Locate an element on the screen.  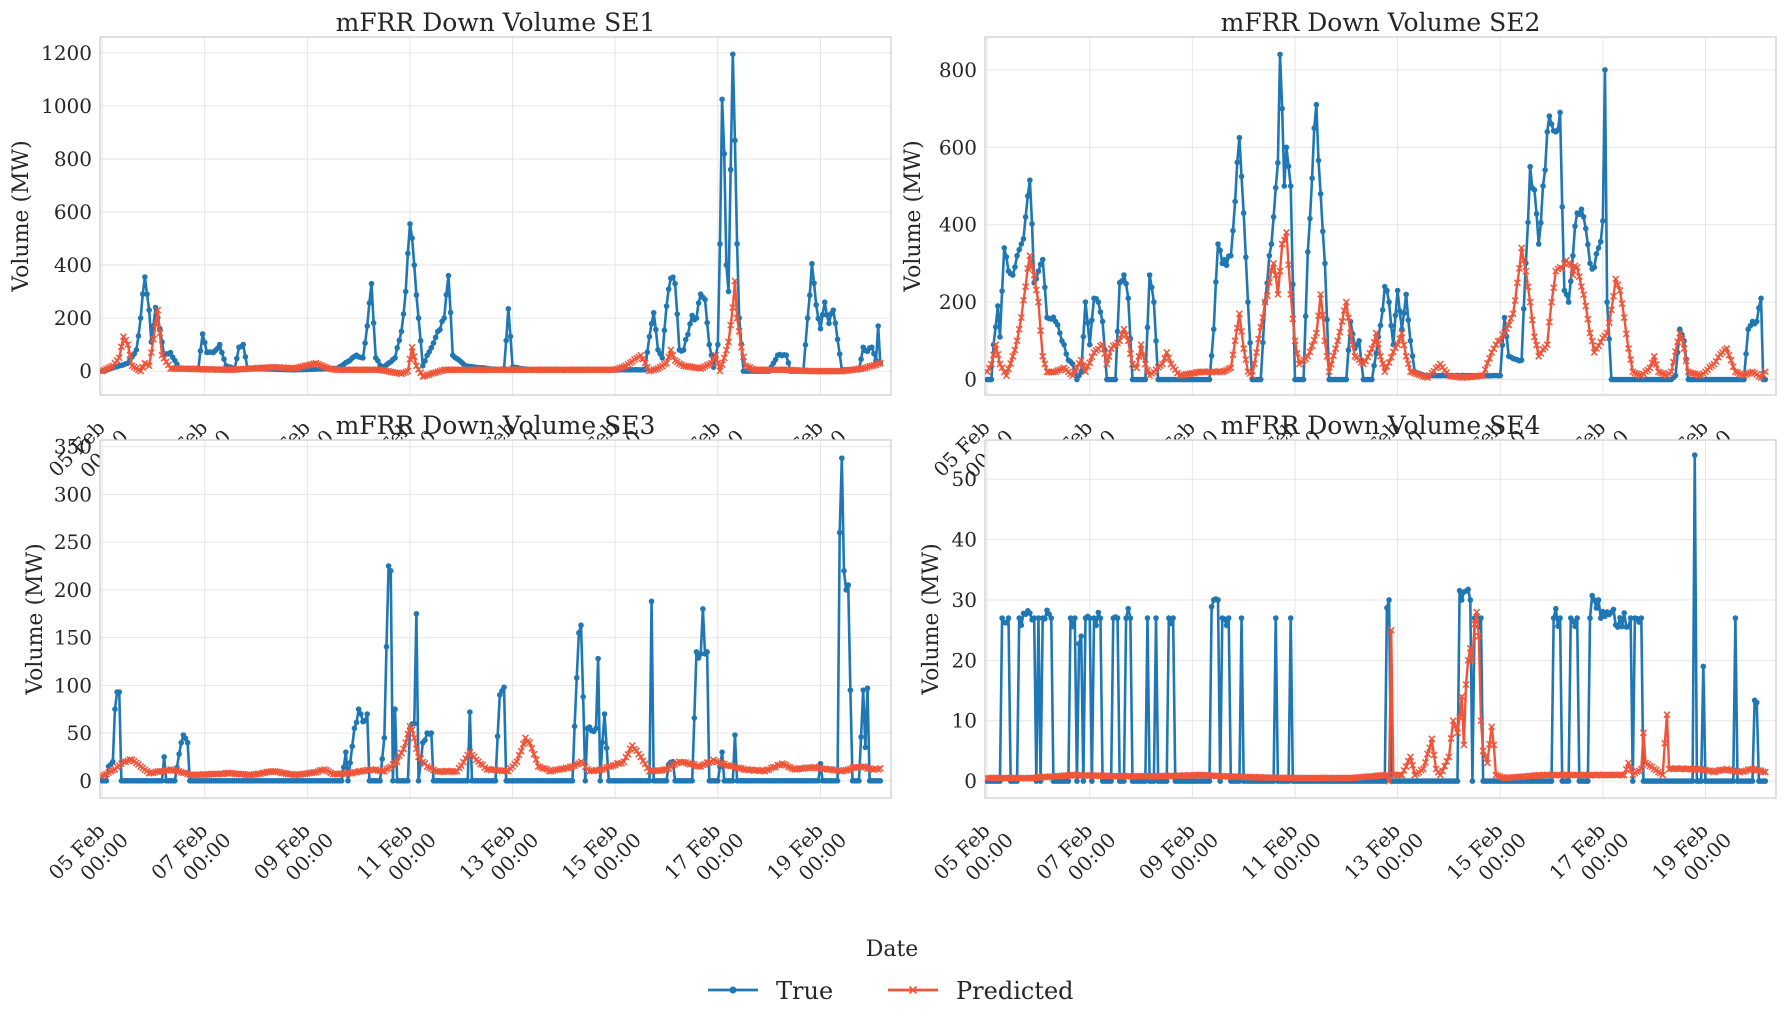
y-tick-label: 300 is located at coordinates (73, 494).